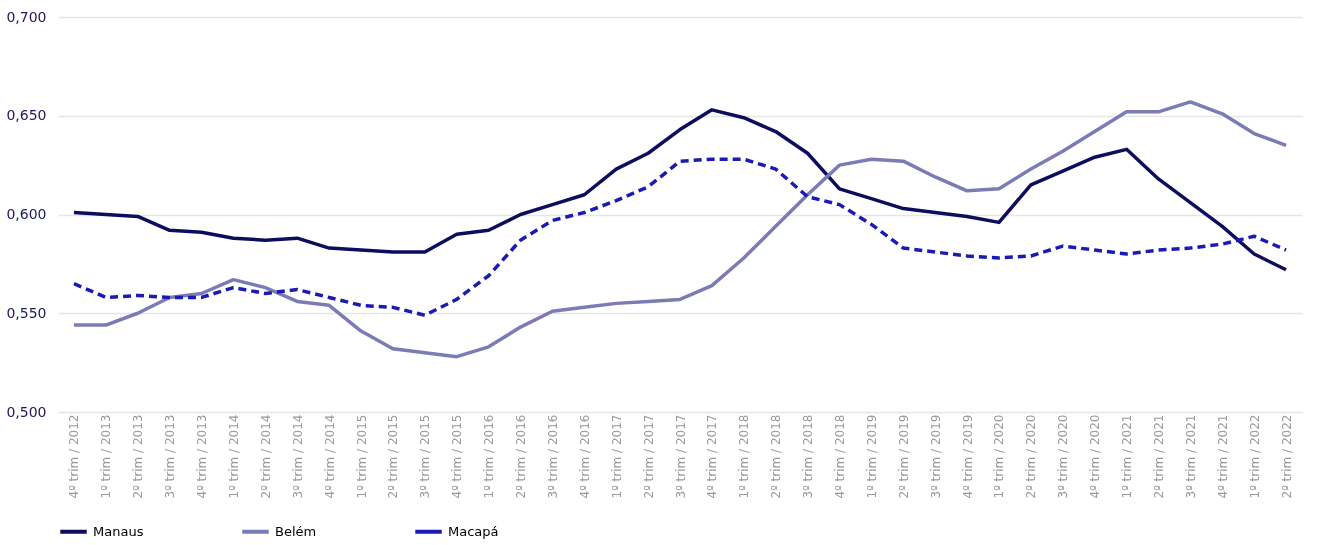 Image resolution: width=1322 pixels, height=545 pixels. Describe the element at coordinates (393, 456) in the screenshot. I see `x-tick-label: 2º trim / 2015` at that location.